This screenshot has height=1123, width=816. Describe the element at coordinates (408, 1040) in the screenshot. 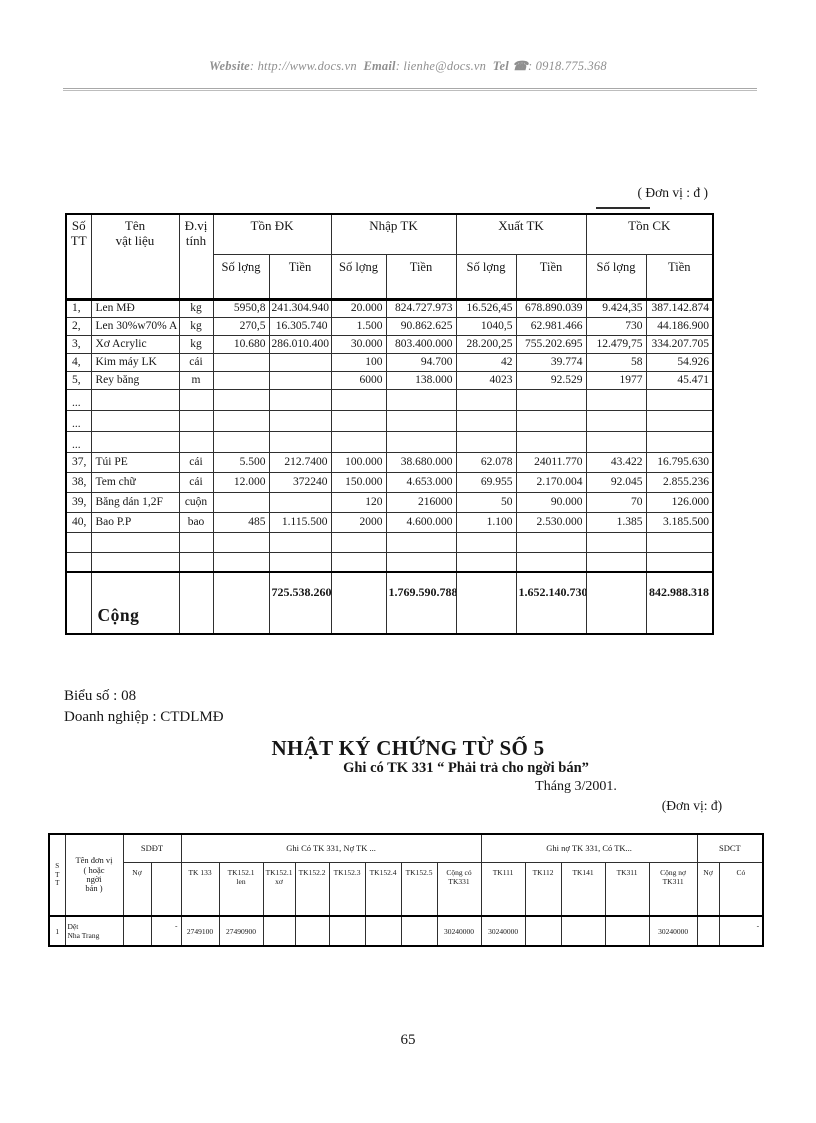

I see `page-number: 65` at that location.